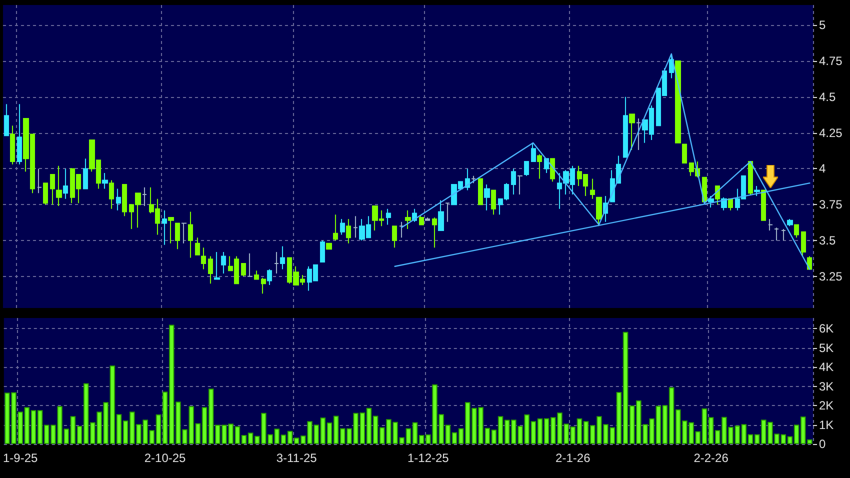 The width and height of the screenshot is (850, 478). I want to click on x-tick-label: 1-9-25, so click(20, 458).